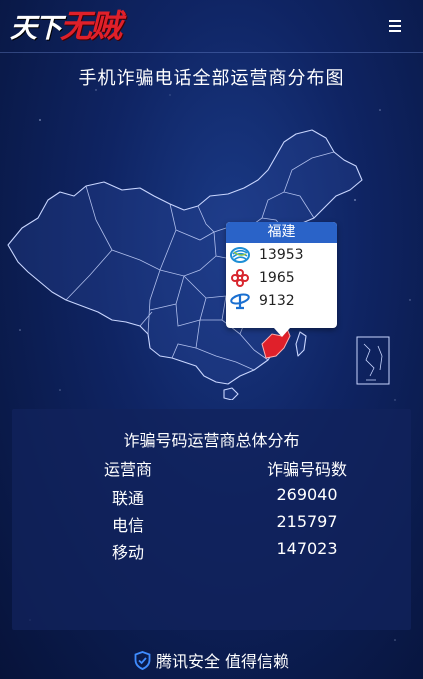  I want to click on map-tooltip: 福建 13953 1965 9132, so click(281, 275).